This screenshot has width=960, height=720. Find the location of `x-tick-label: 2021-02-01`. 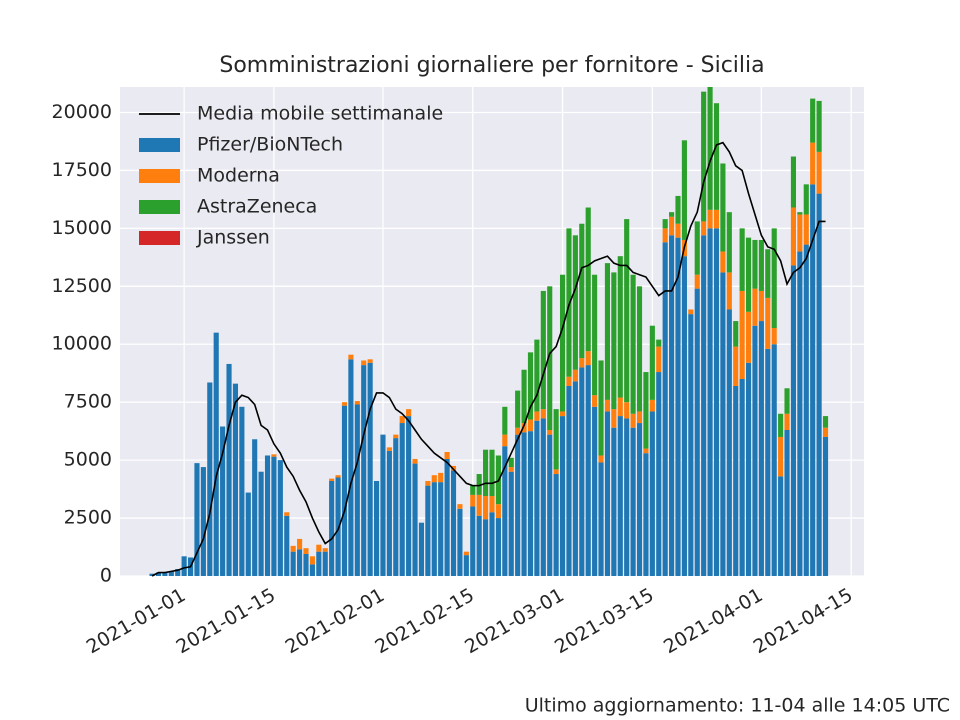

x-tick-label: 2021-02-01 is located at coordinates (335, 621).